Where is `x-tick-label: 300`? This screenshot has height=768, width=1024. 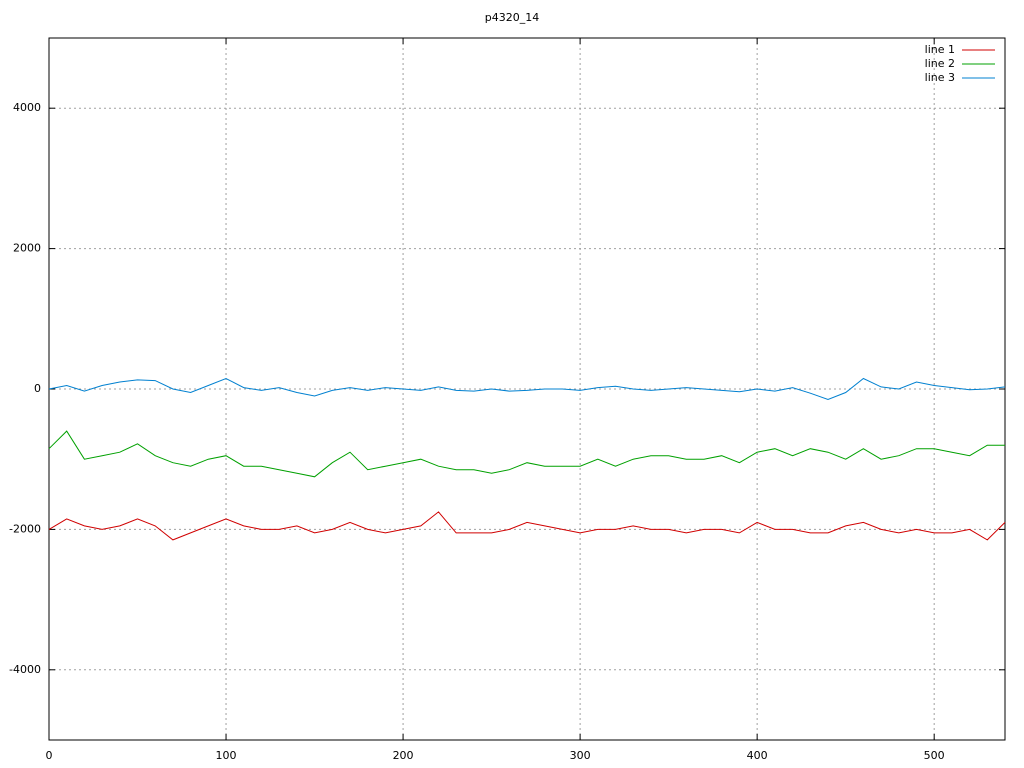 x-tick-label: 300 is located at coordinates (580, 755).